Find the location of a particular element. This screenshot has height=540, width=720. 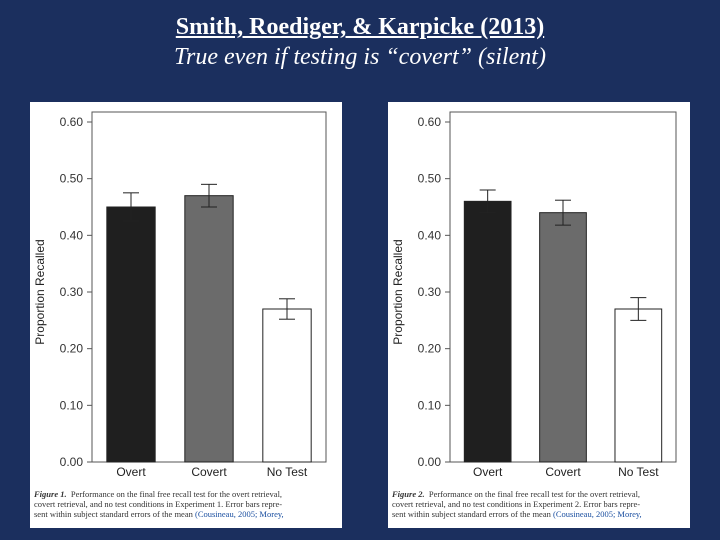

slide-title-citation: Smith, Roediger, & Karpicke (2013) is located at coordinates (360, 27).